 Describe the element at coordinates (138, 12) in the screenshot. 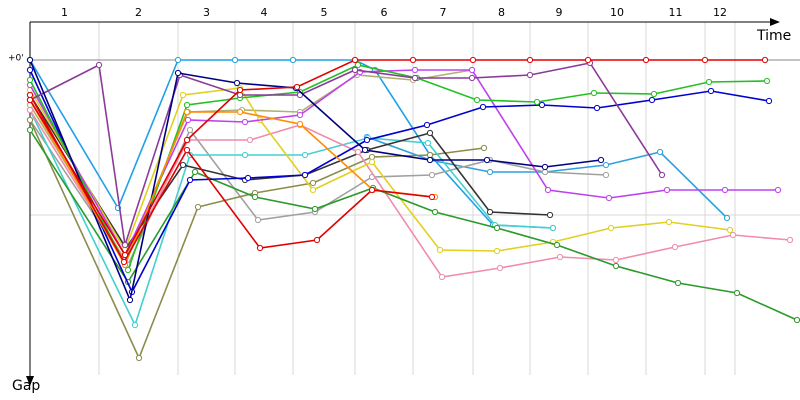

I see `lap-label: 2` at that location.